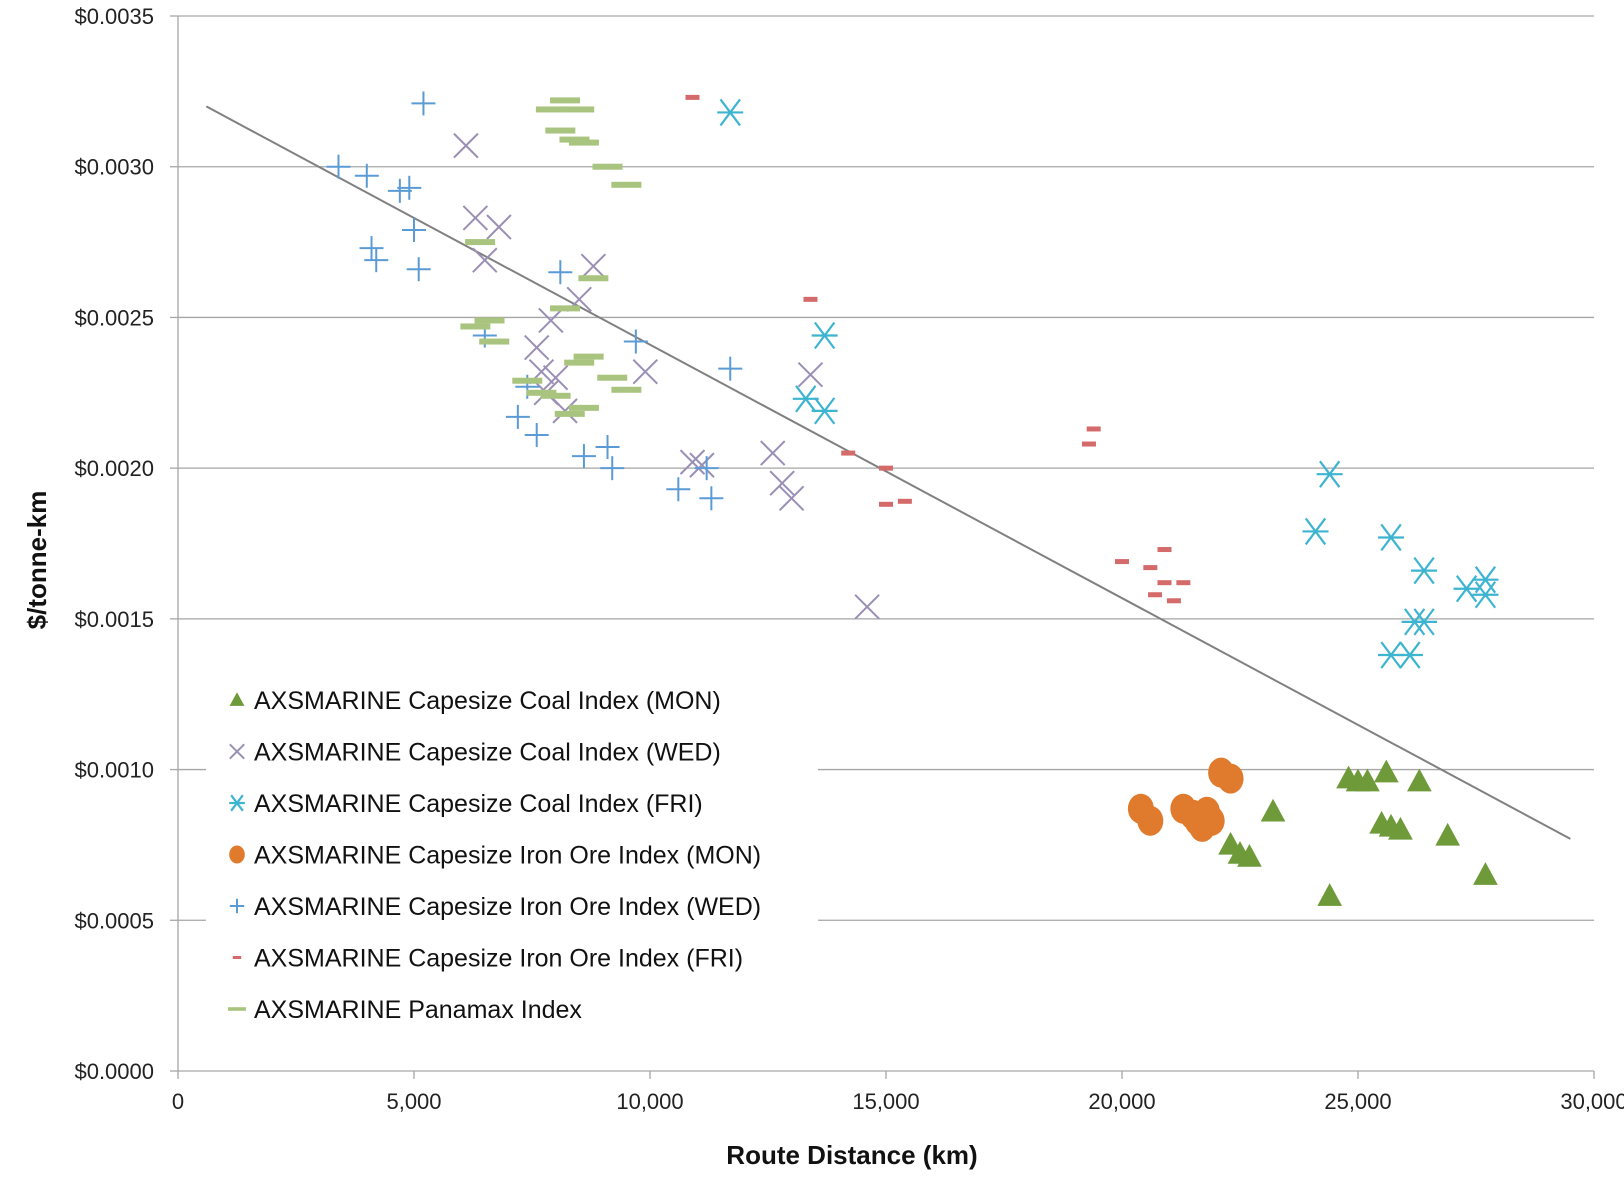 The height and width of the screenshot is (1181, 1624). I want to click on legend-label: AXSMARINE Capesize Iron Ore Index (FRI), so click(498, 959).